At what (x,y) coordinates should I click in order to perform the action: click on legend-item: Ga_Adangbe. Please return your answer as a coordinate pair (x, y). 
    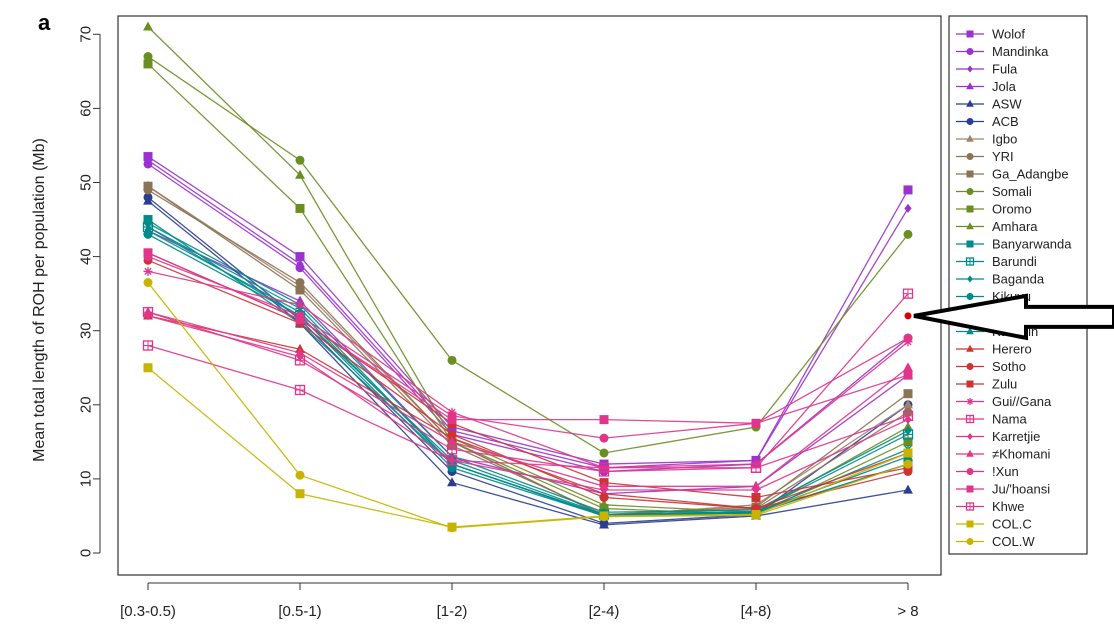
    Looking at the image, I should click on (1012, 174).